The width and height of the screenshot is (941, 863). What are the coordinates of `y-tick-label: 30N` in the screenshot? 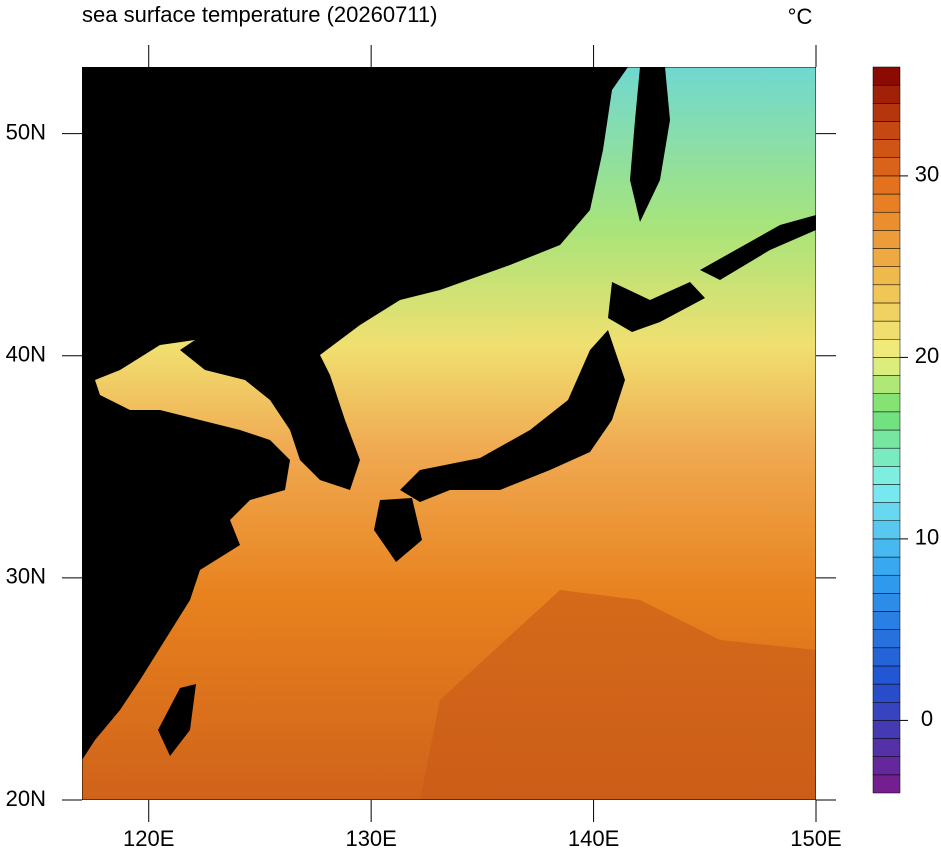 It's located at (26, 576).